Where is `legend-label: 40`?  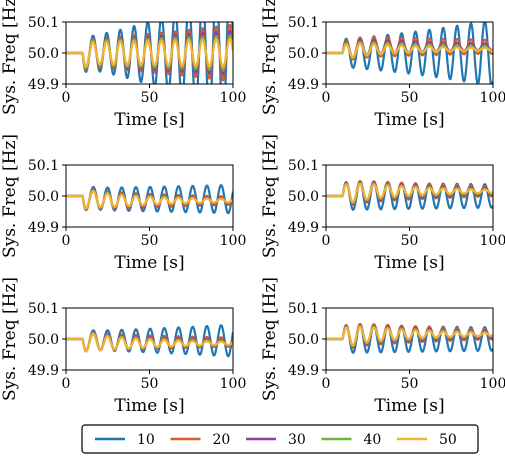 legend-label: 40 is located at coordinates (373, 440).